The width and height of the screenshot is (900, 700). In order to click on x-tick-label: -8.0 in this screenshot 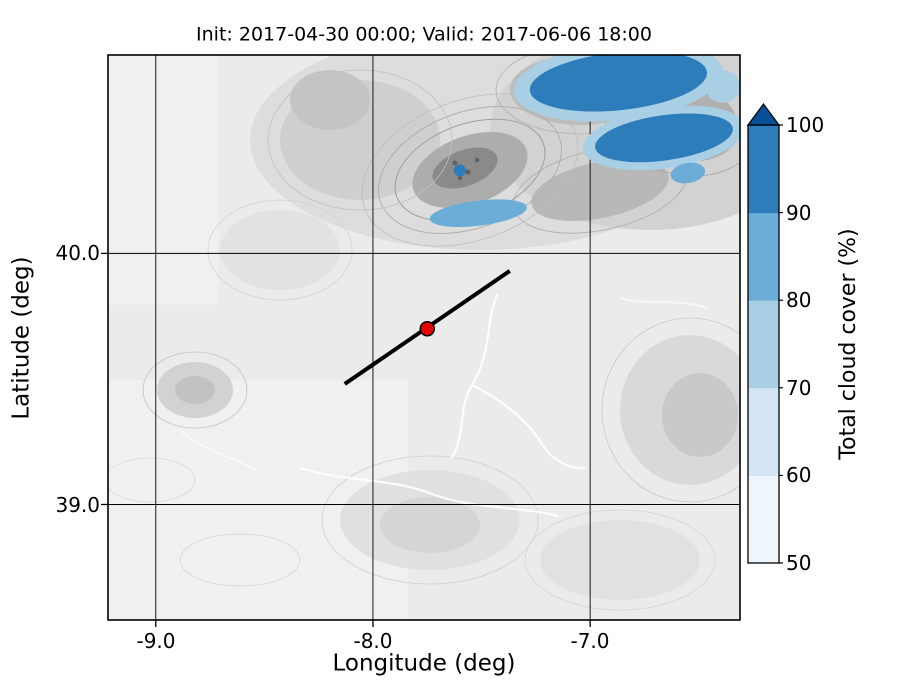, I will do `click(373, 641)`.